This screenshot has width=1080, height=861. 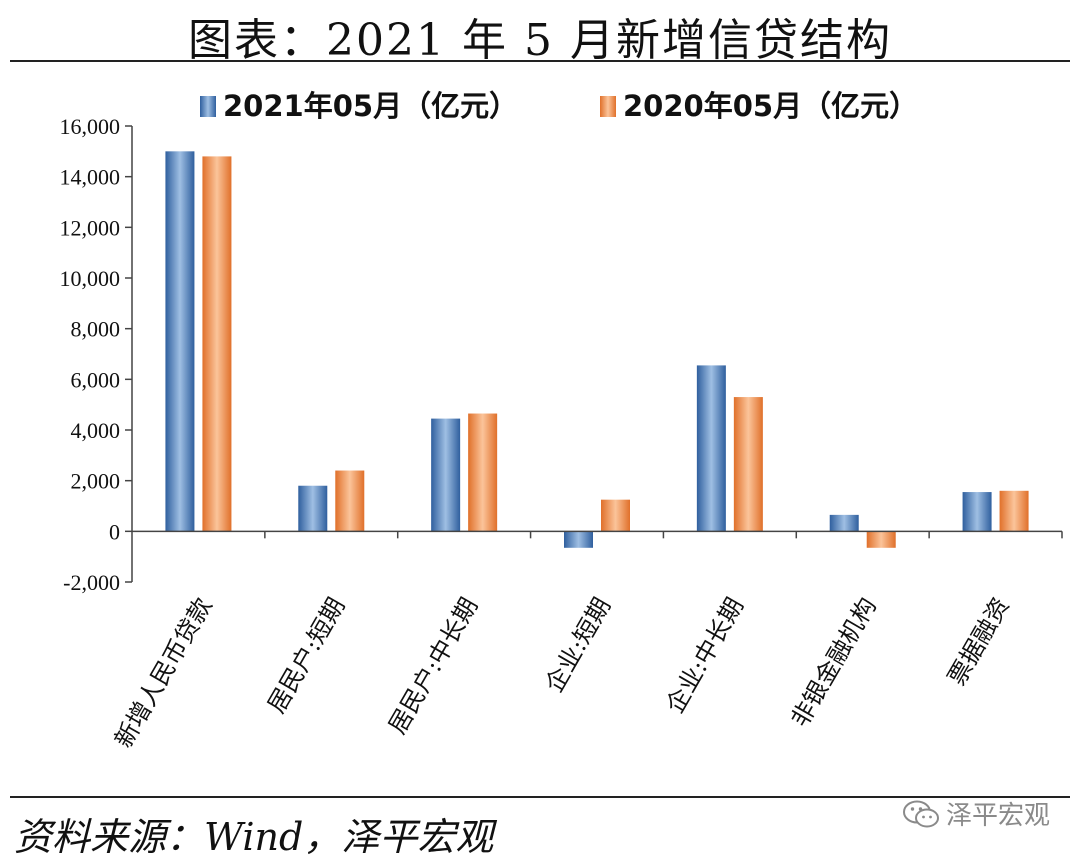 I want to click on wechat-icon, so click(x=920, y=813).